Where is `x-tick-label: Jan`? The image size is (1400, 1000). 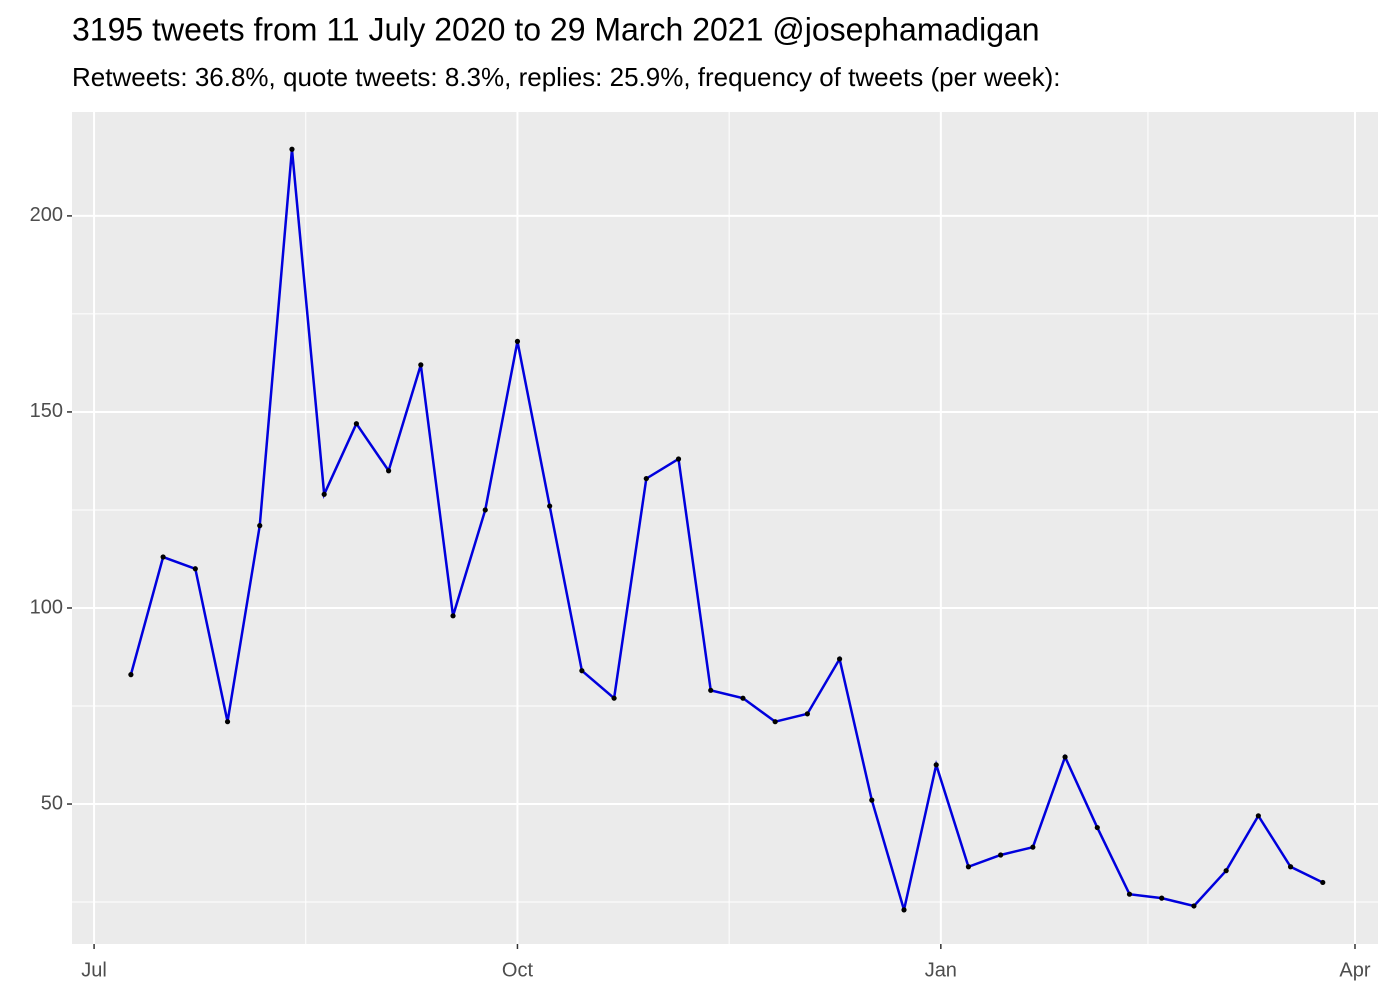
x-tick-label: Jan is located at coordinates (941, 970).